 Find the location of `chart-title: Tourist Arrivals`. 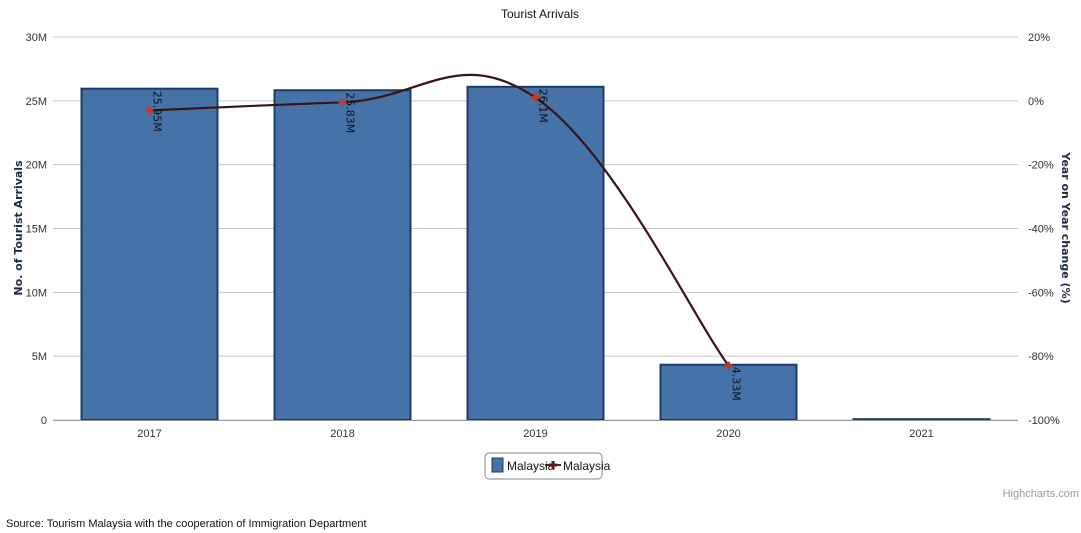

chart-title: Tourist Arrivals is located at coordinates (540, 14).